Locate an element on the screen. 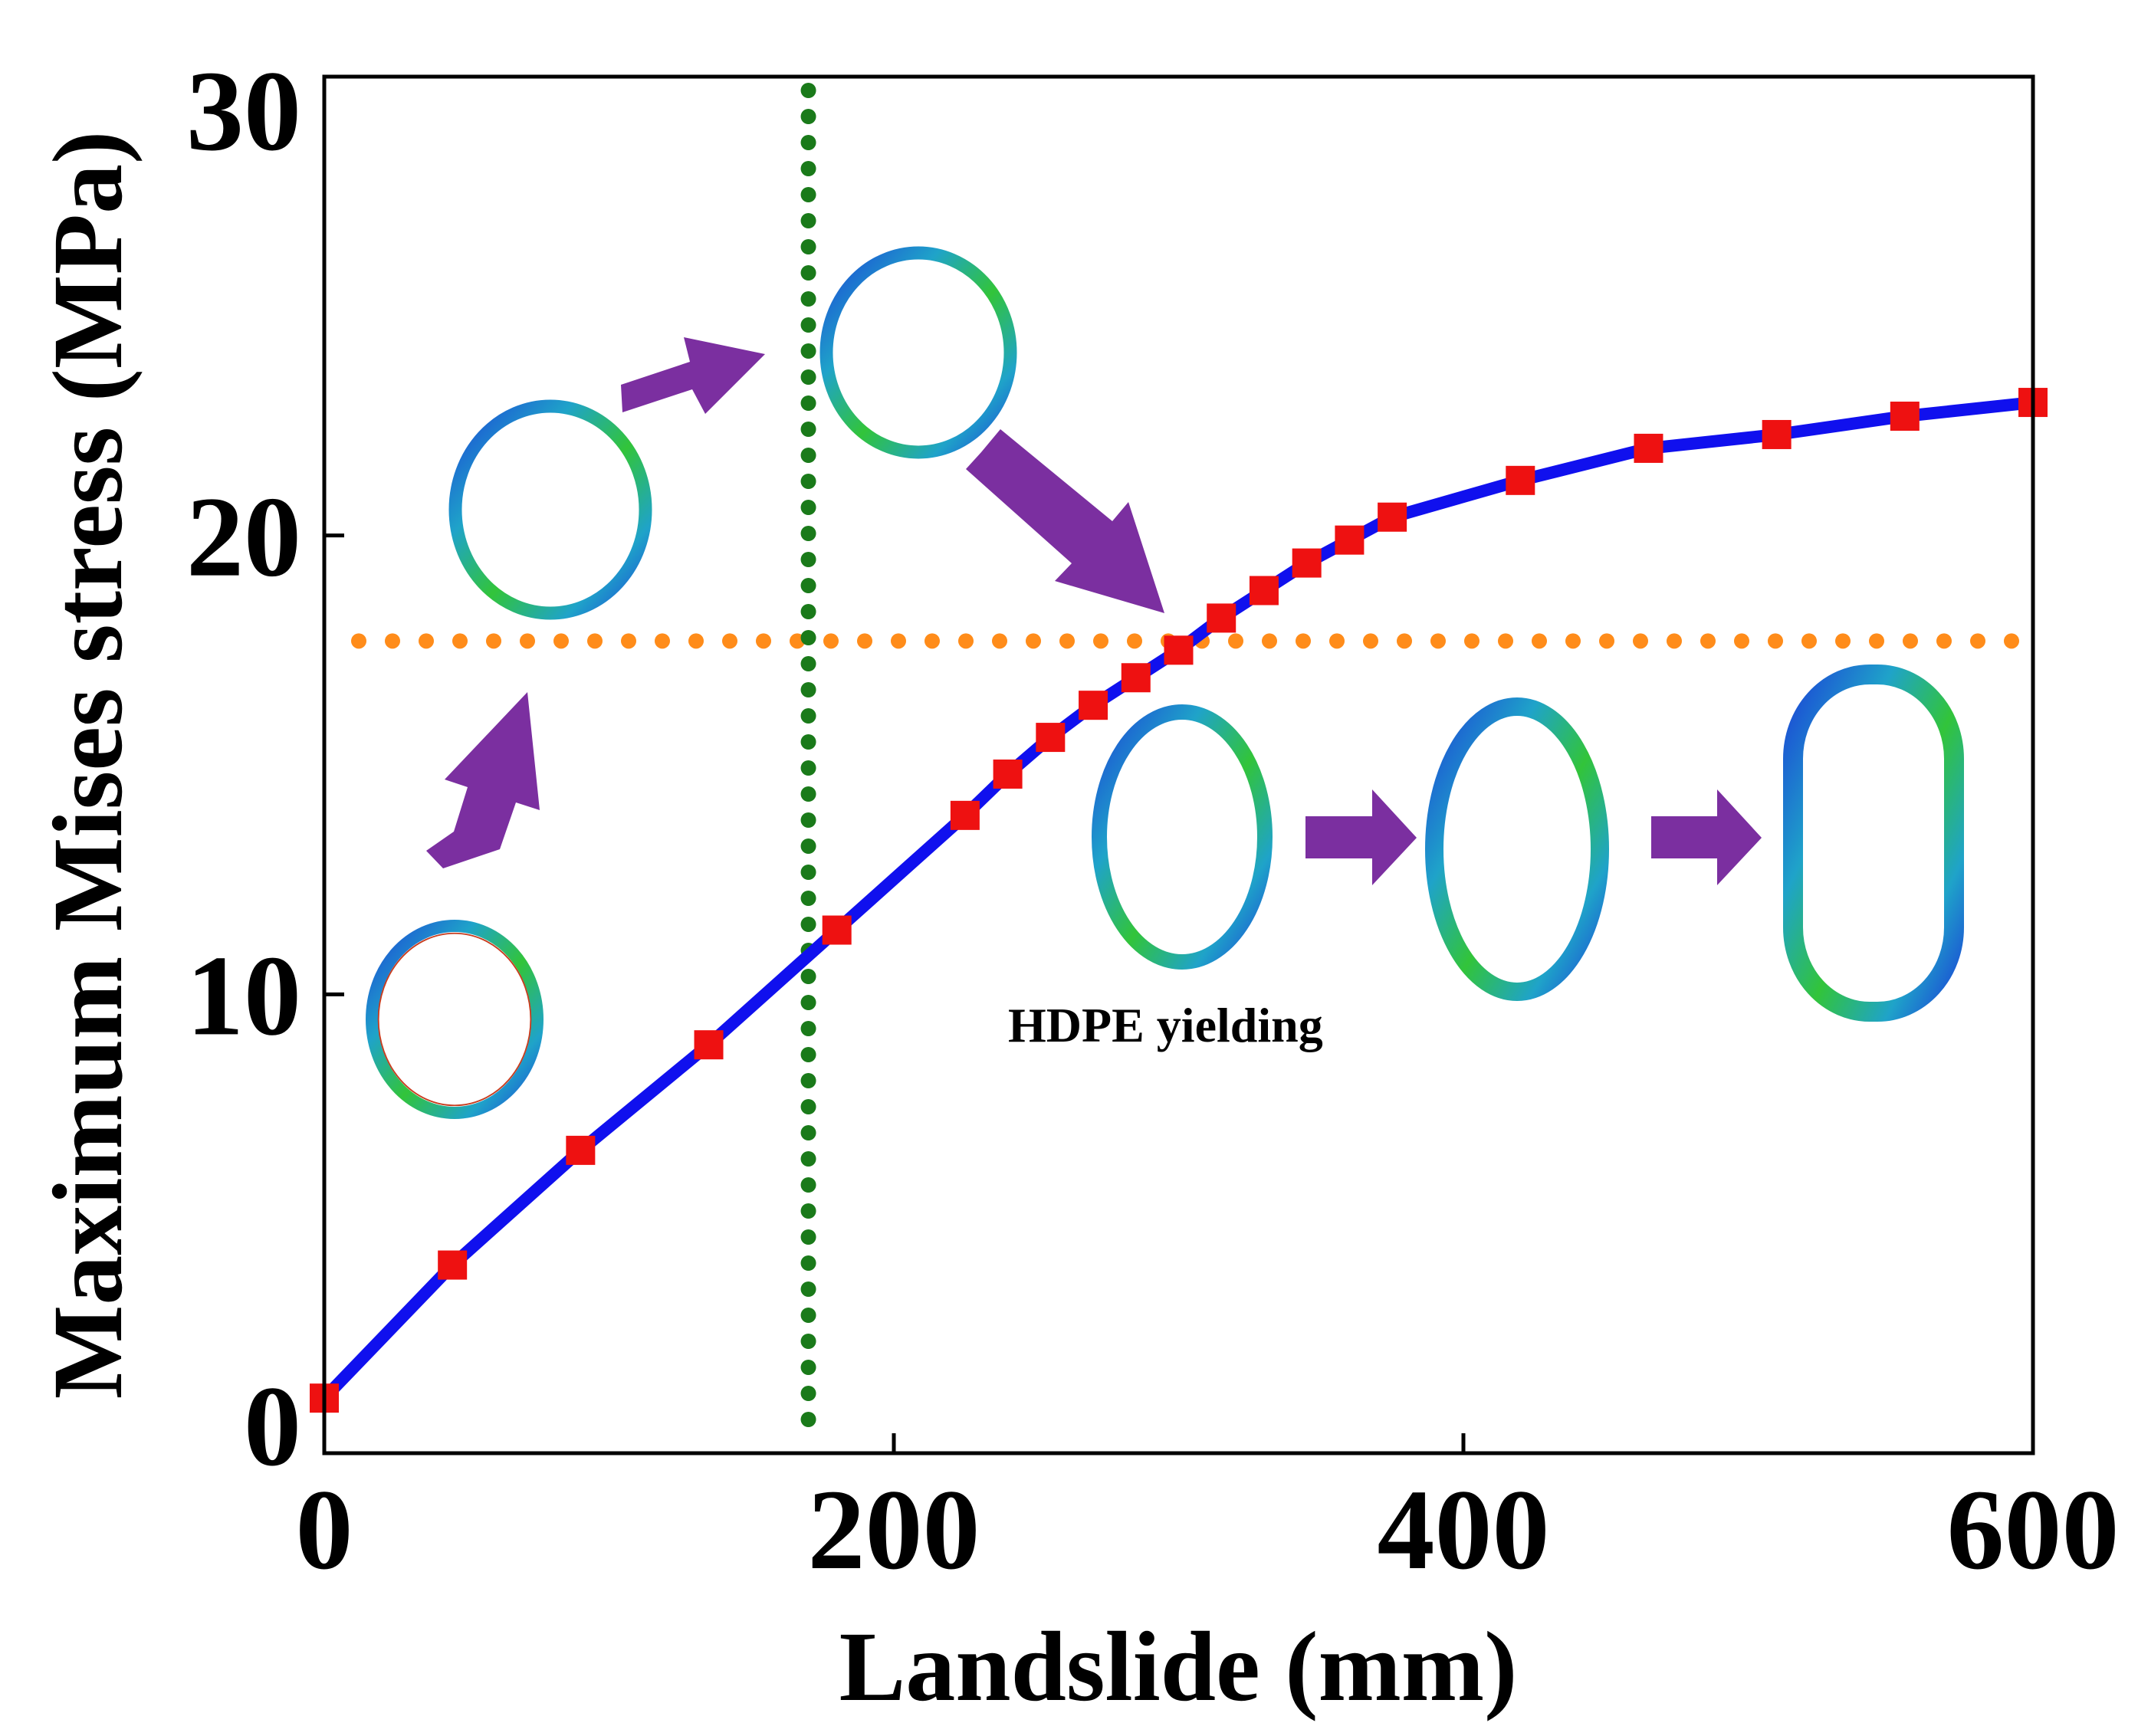 The width and height of the screenshot is (2138, 1736). y-tick-label: 0 is located at coordinates (272, 1426).